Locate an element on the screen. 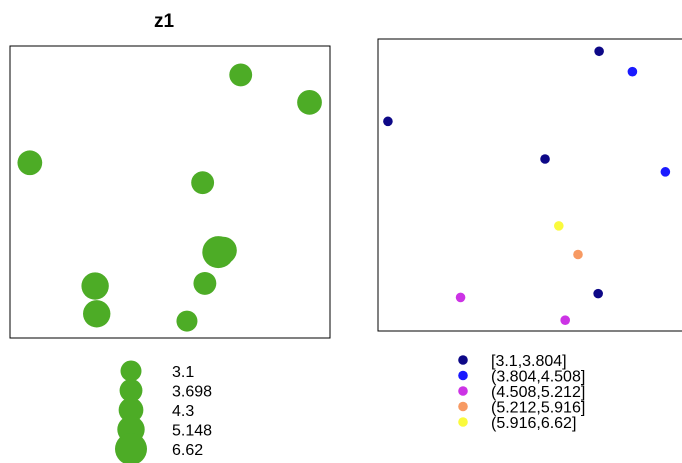 The image size is (682, 463). plot2-legend-label: (5.916,6.62] is located at coordinates (533, 423).